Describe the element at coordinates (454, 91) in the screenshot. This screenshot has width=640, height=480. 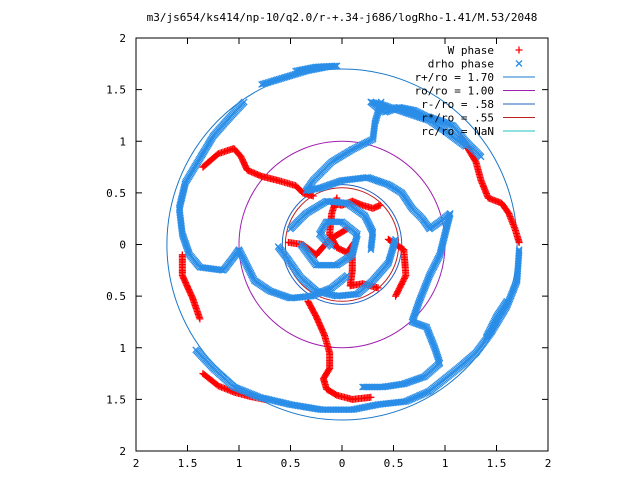
I see `legend-label-3: ro/ro = 1.00` at that location.